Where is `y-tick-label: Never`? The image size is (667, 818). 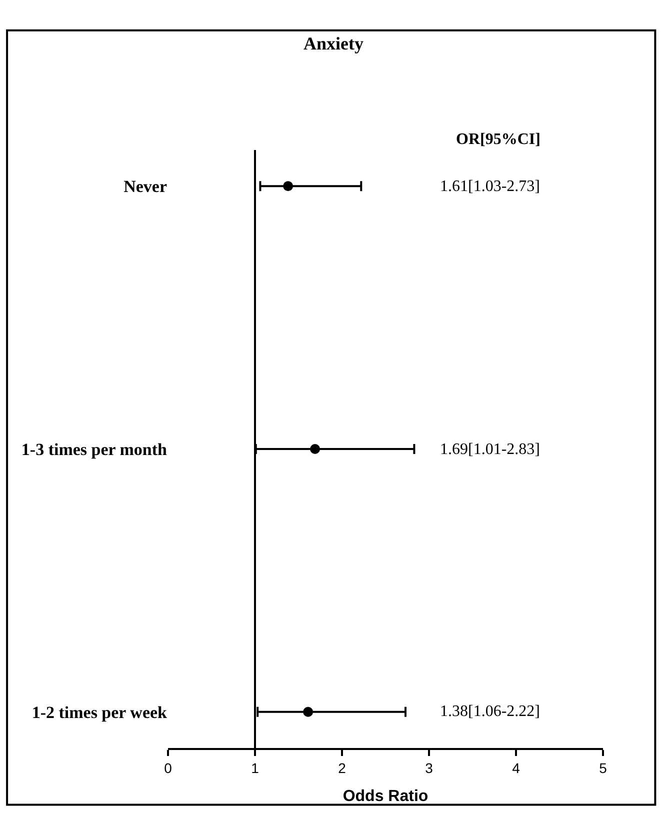
y-tick-label: Never is located at coordinates (146, 186).